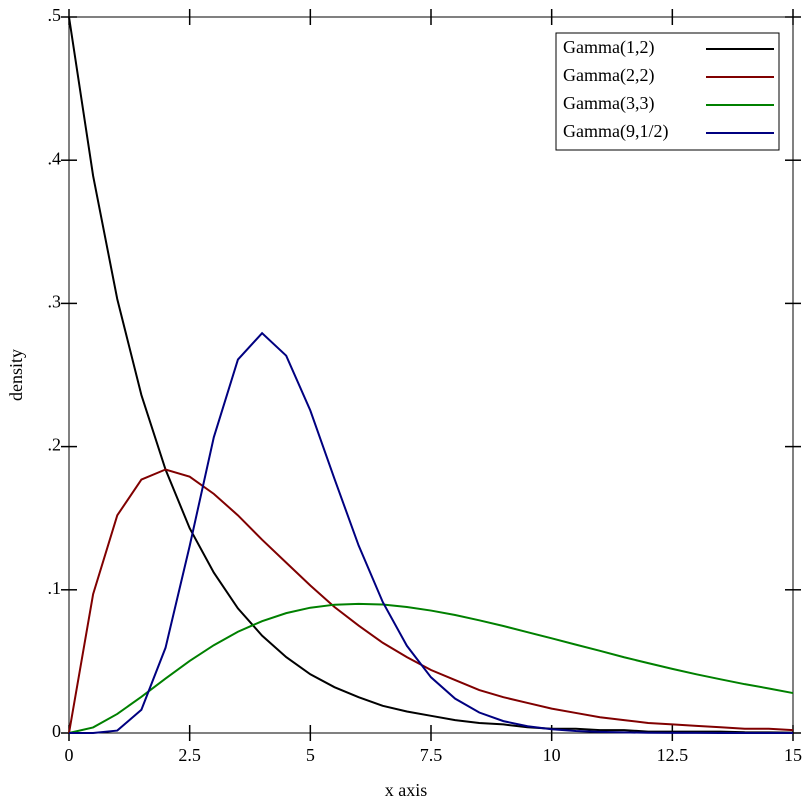 Image resolution: width=812 pixels, height=812 pixels. What do you see at coordinates (431, 755) in the screenshot?
I see `x-tick-label: 7.5` at bounding box center [431, 755].